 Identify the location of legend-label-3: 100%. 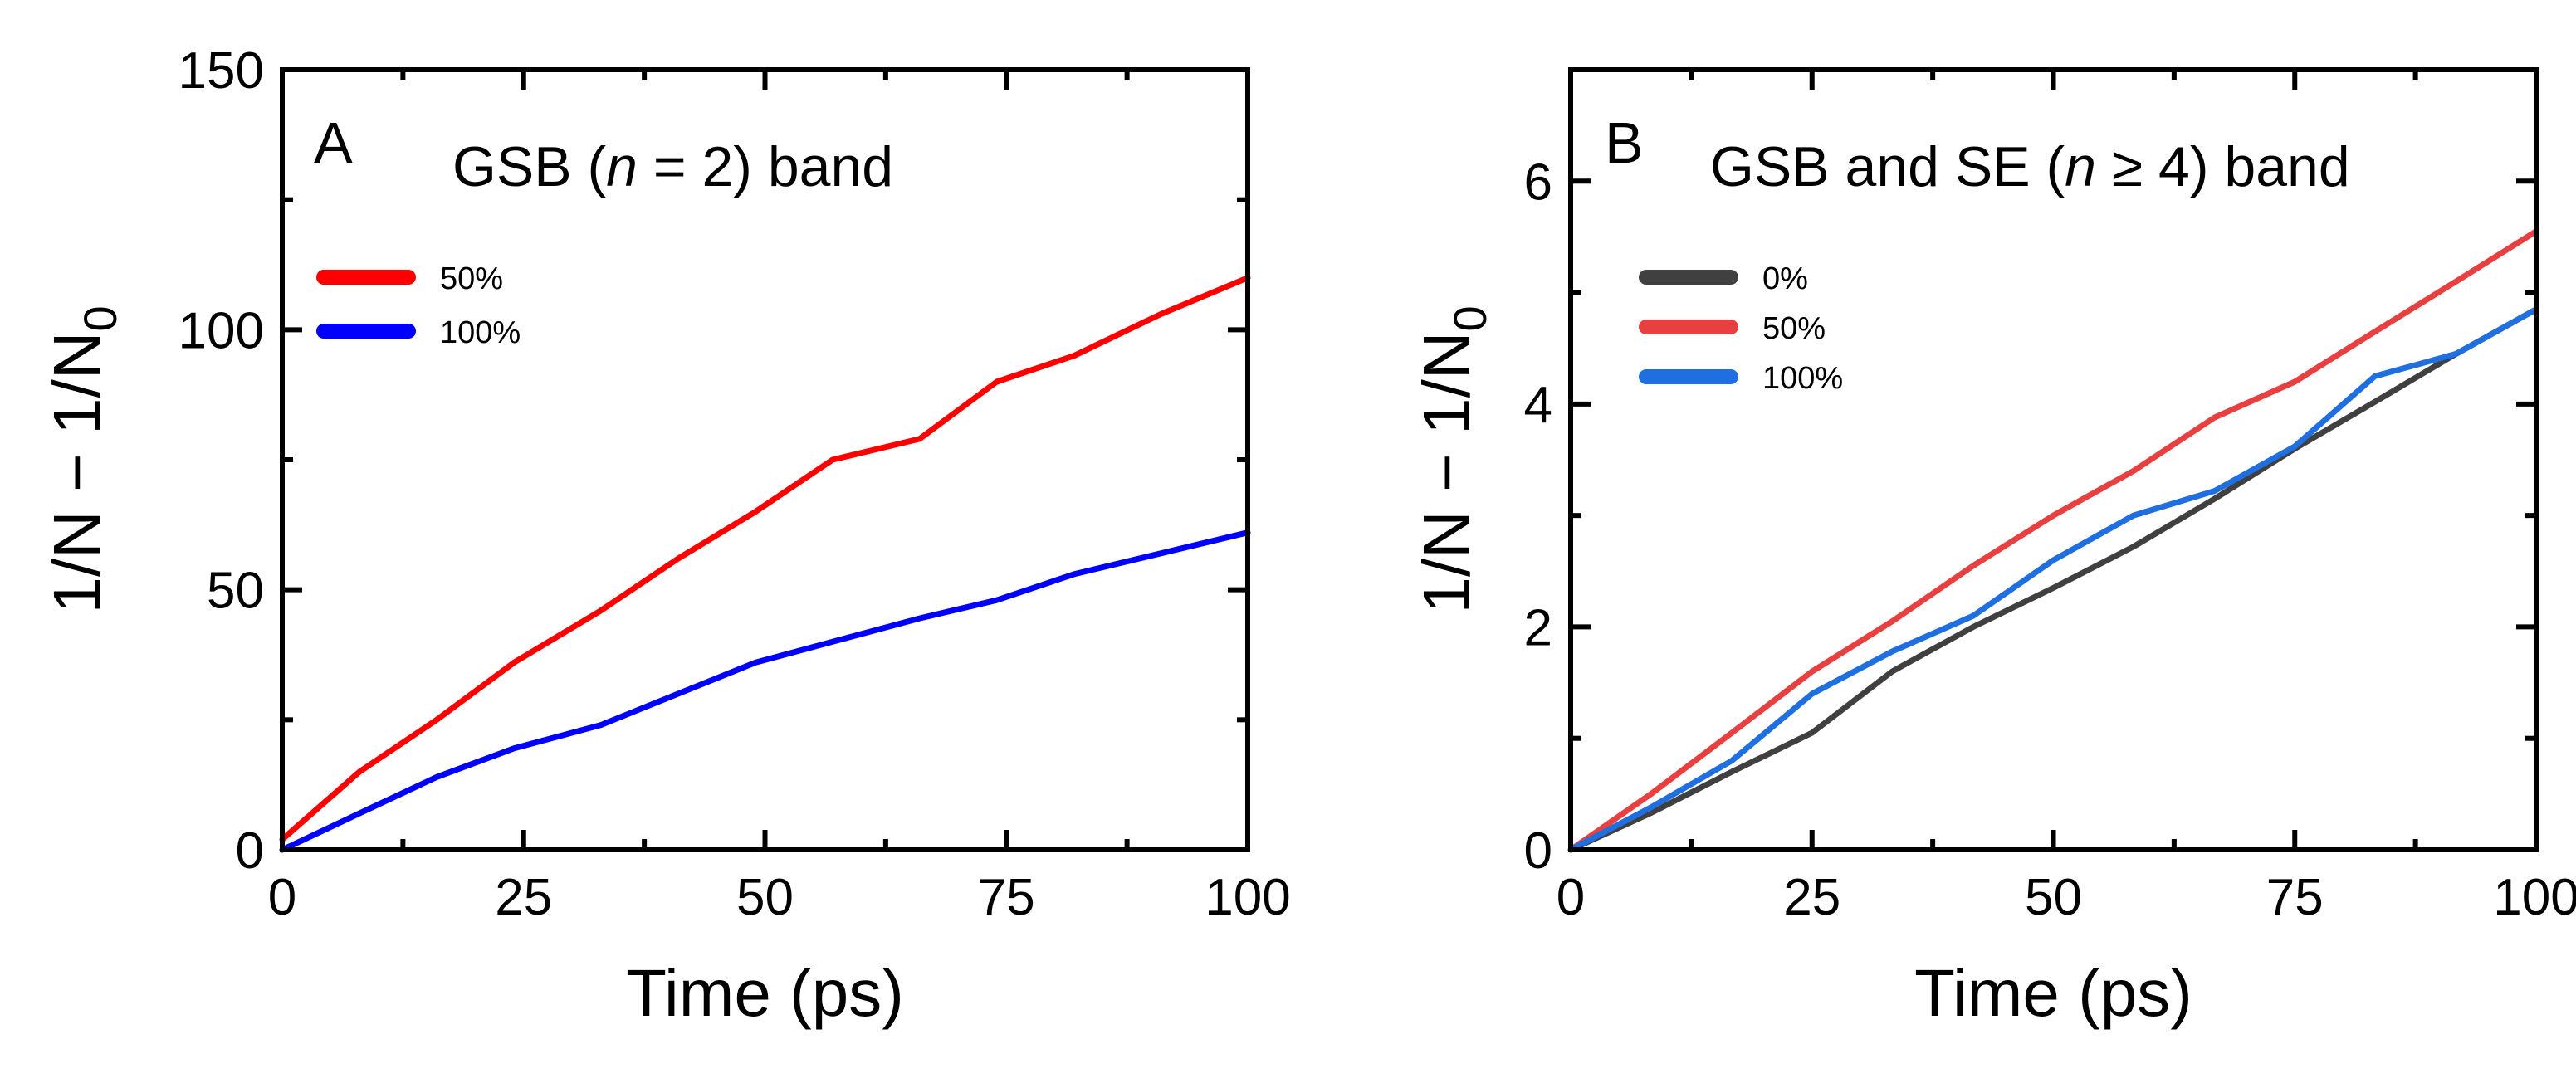
(1802, 378).